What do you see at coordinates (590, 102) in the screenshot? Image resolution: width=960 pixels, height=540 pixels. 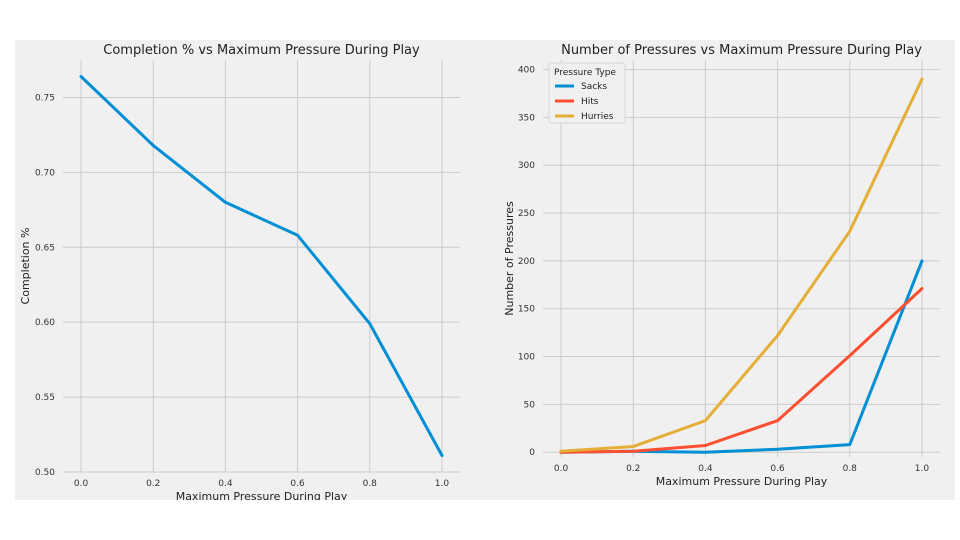 I see `legend-label-hits: Hits` at bounding box center [590, 102].